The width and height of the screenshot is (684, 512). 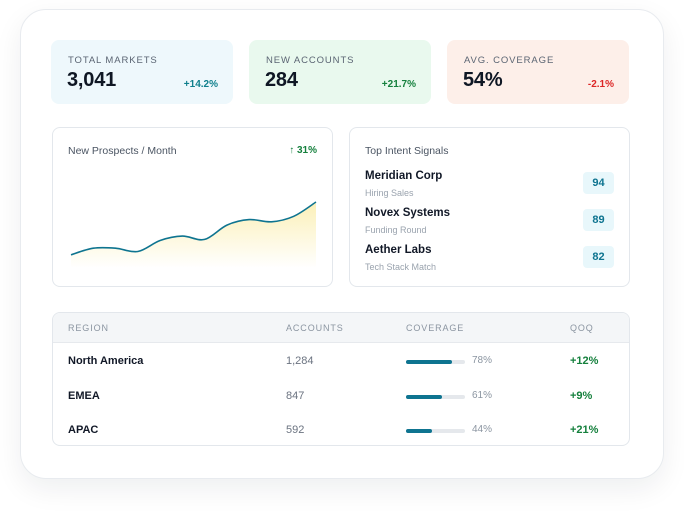 What do you see at coordinates (310, 60) in the screenshot?
I see `kpi-label: NEW ACCOUNTS` at bounding box center [310, 60].